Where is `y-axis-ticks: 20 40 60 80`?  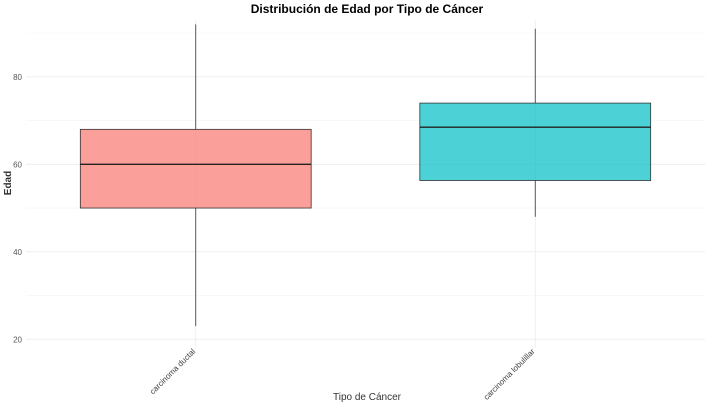 y-axis-ticks: 20 40 60 80 is located at coordinates (17, 208).